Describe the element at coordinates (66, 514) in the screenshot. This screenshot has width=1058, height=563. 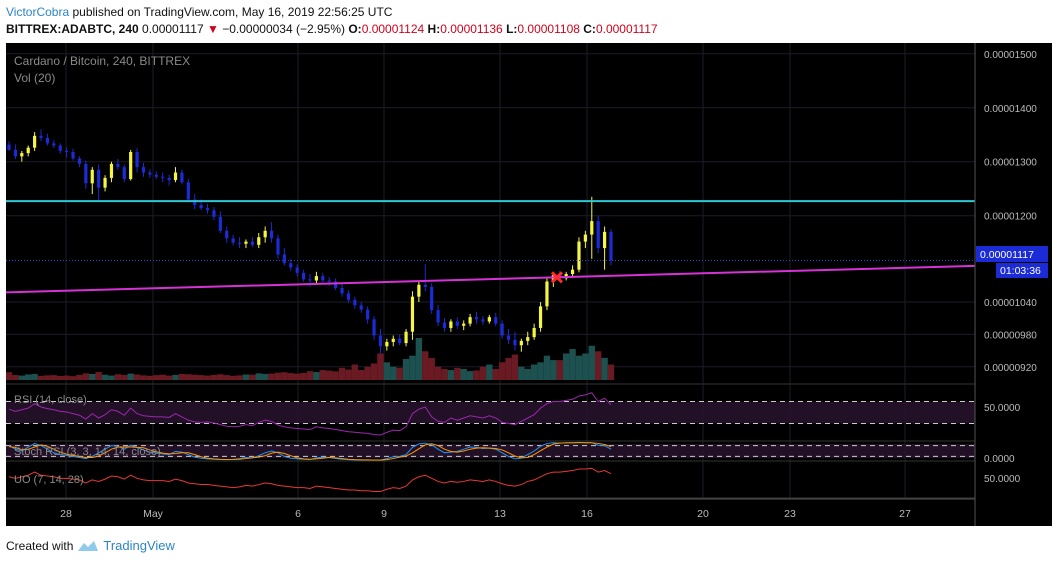
I see `x-axis-label: 28` at that location.